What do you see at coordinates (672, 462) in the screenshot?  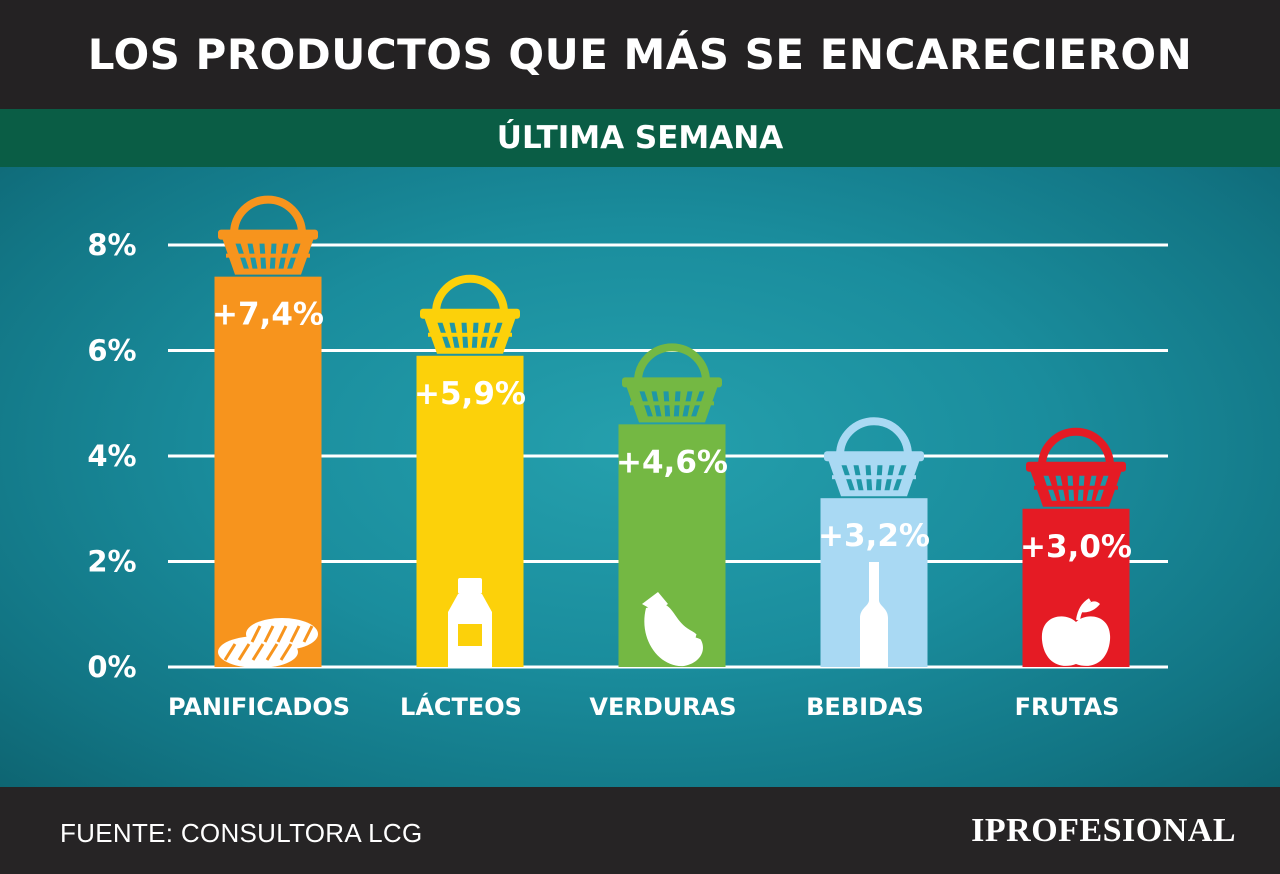 I see `data-label: +4,6%` at bounding box center [672, 462].